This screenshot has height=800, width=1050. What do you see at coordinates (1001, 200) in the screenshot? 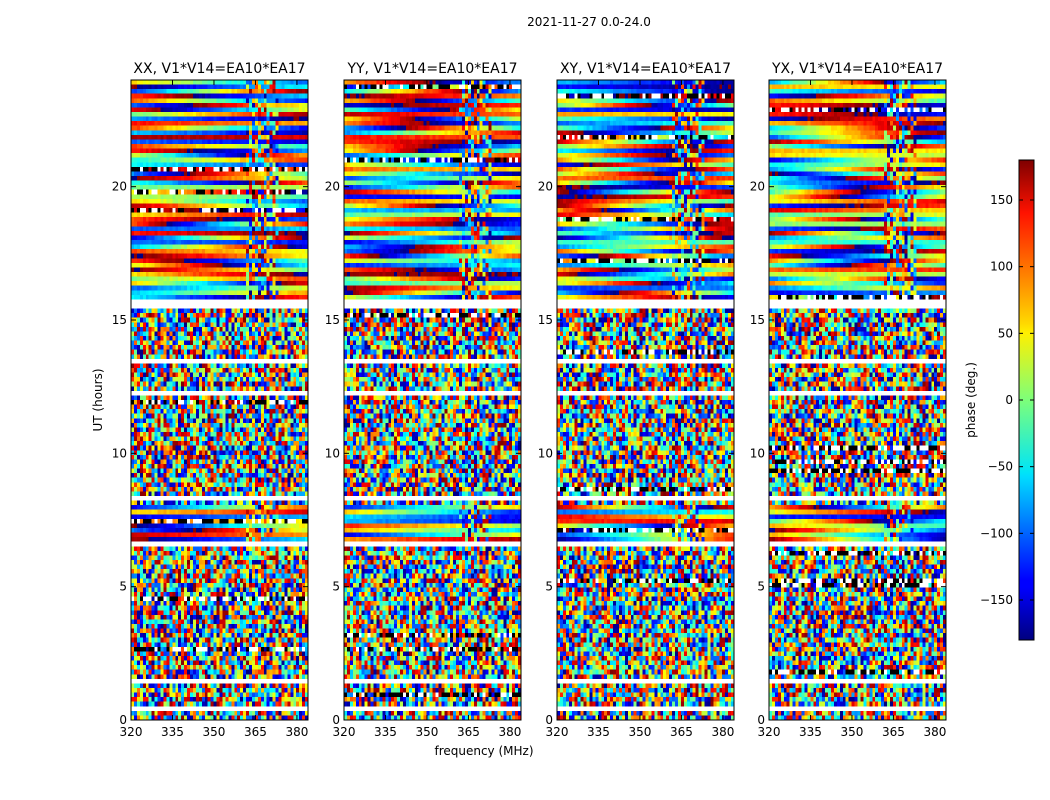
I see `colorbar-tick-label: 150` at bounding box center [1001, 200].